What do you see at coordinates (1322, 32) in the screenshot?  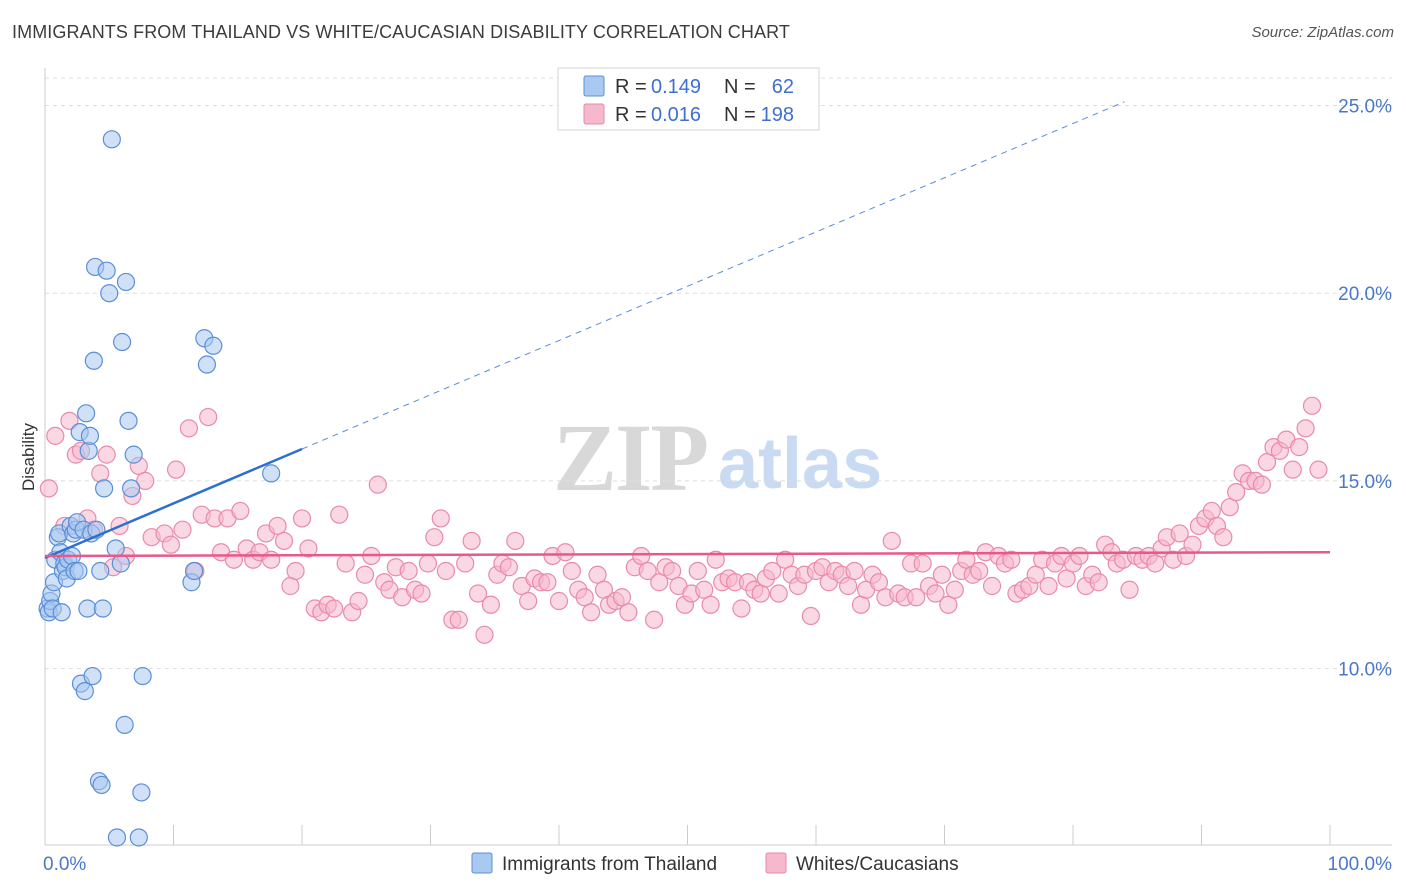 I see `source-credit: Source: ZipAtlas.com` at bounding box center [1322, 32].